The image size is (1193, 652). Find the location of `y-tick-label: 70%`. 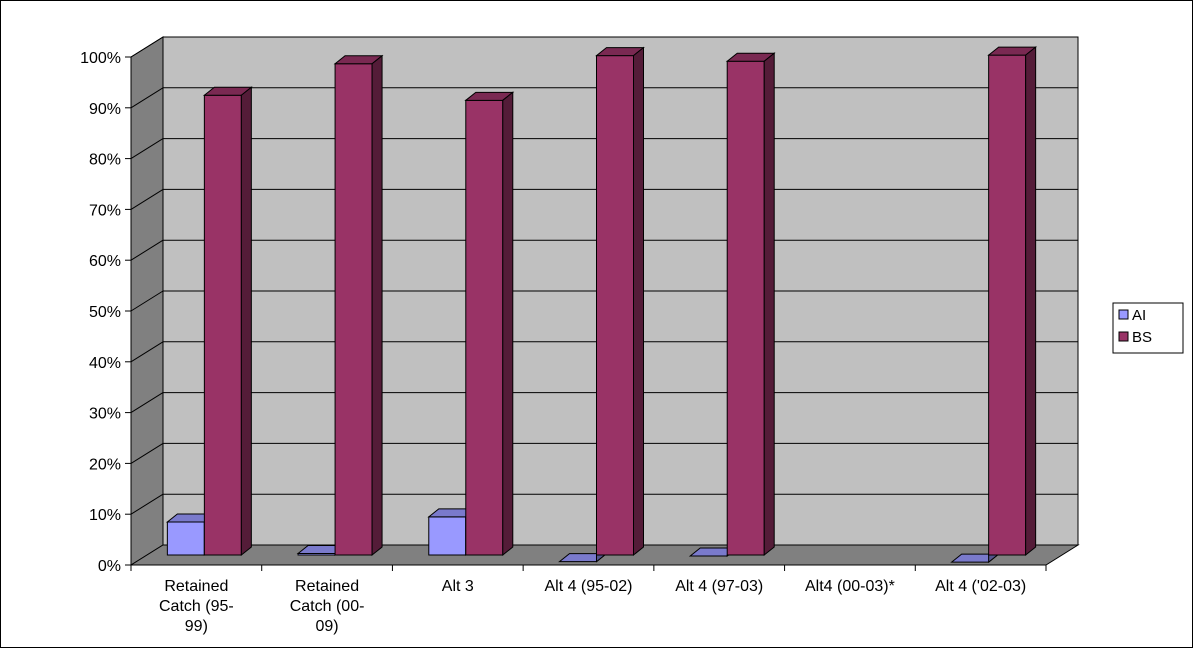

y-tick-label: 70% is located at coordinates (105, 210).